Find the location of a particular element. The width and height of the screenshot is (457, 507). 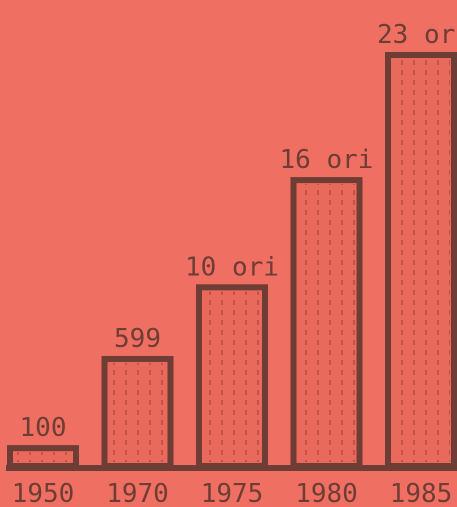

bar-hatch-1950 is located at coordinates (43, 457).